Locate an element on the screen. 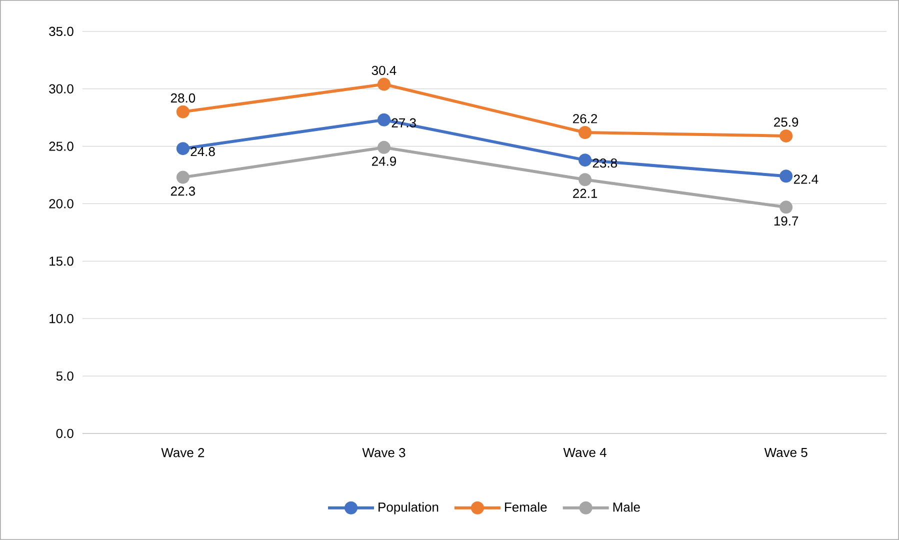 This screenshot has width=899, height=540. data-label: 24.8 is located at coordinates (202, 151).